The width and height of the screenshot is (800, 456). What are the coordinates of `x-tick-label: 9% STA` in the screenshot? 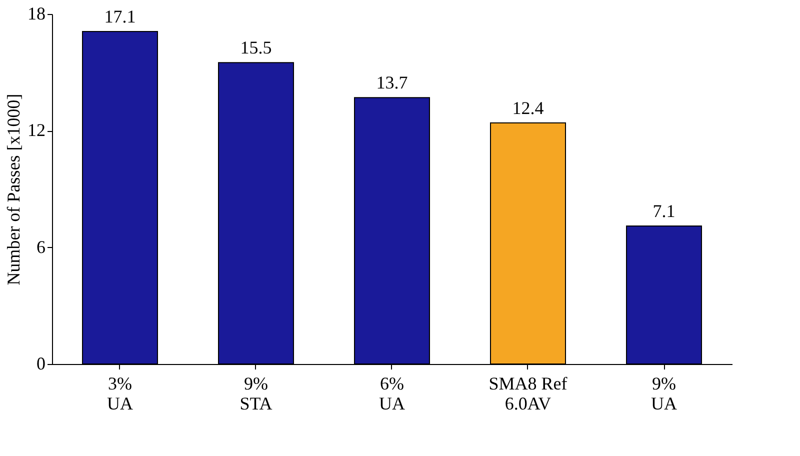 It's located at (256, 394).